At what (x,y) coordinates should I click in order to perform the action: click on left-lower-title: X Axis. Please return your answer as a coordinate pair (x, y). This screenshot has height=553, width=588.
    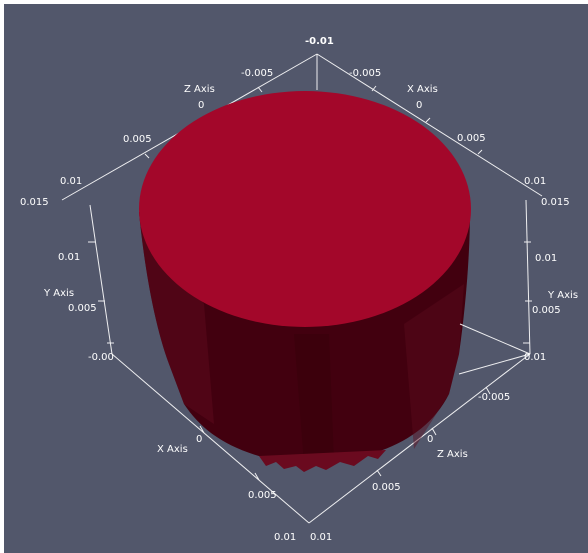
    Looking at the image, I should click on (172, 449).